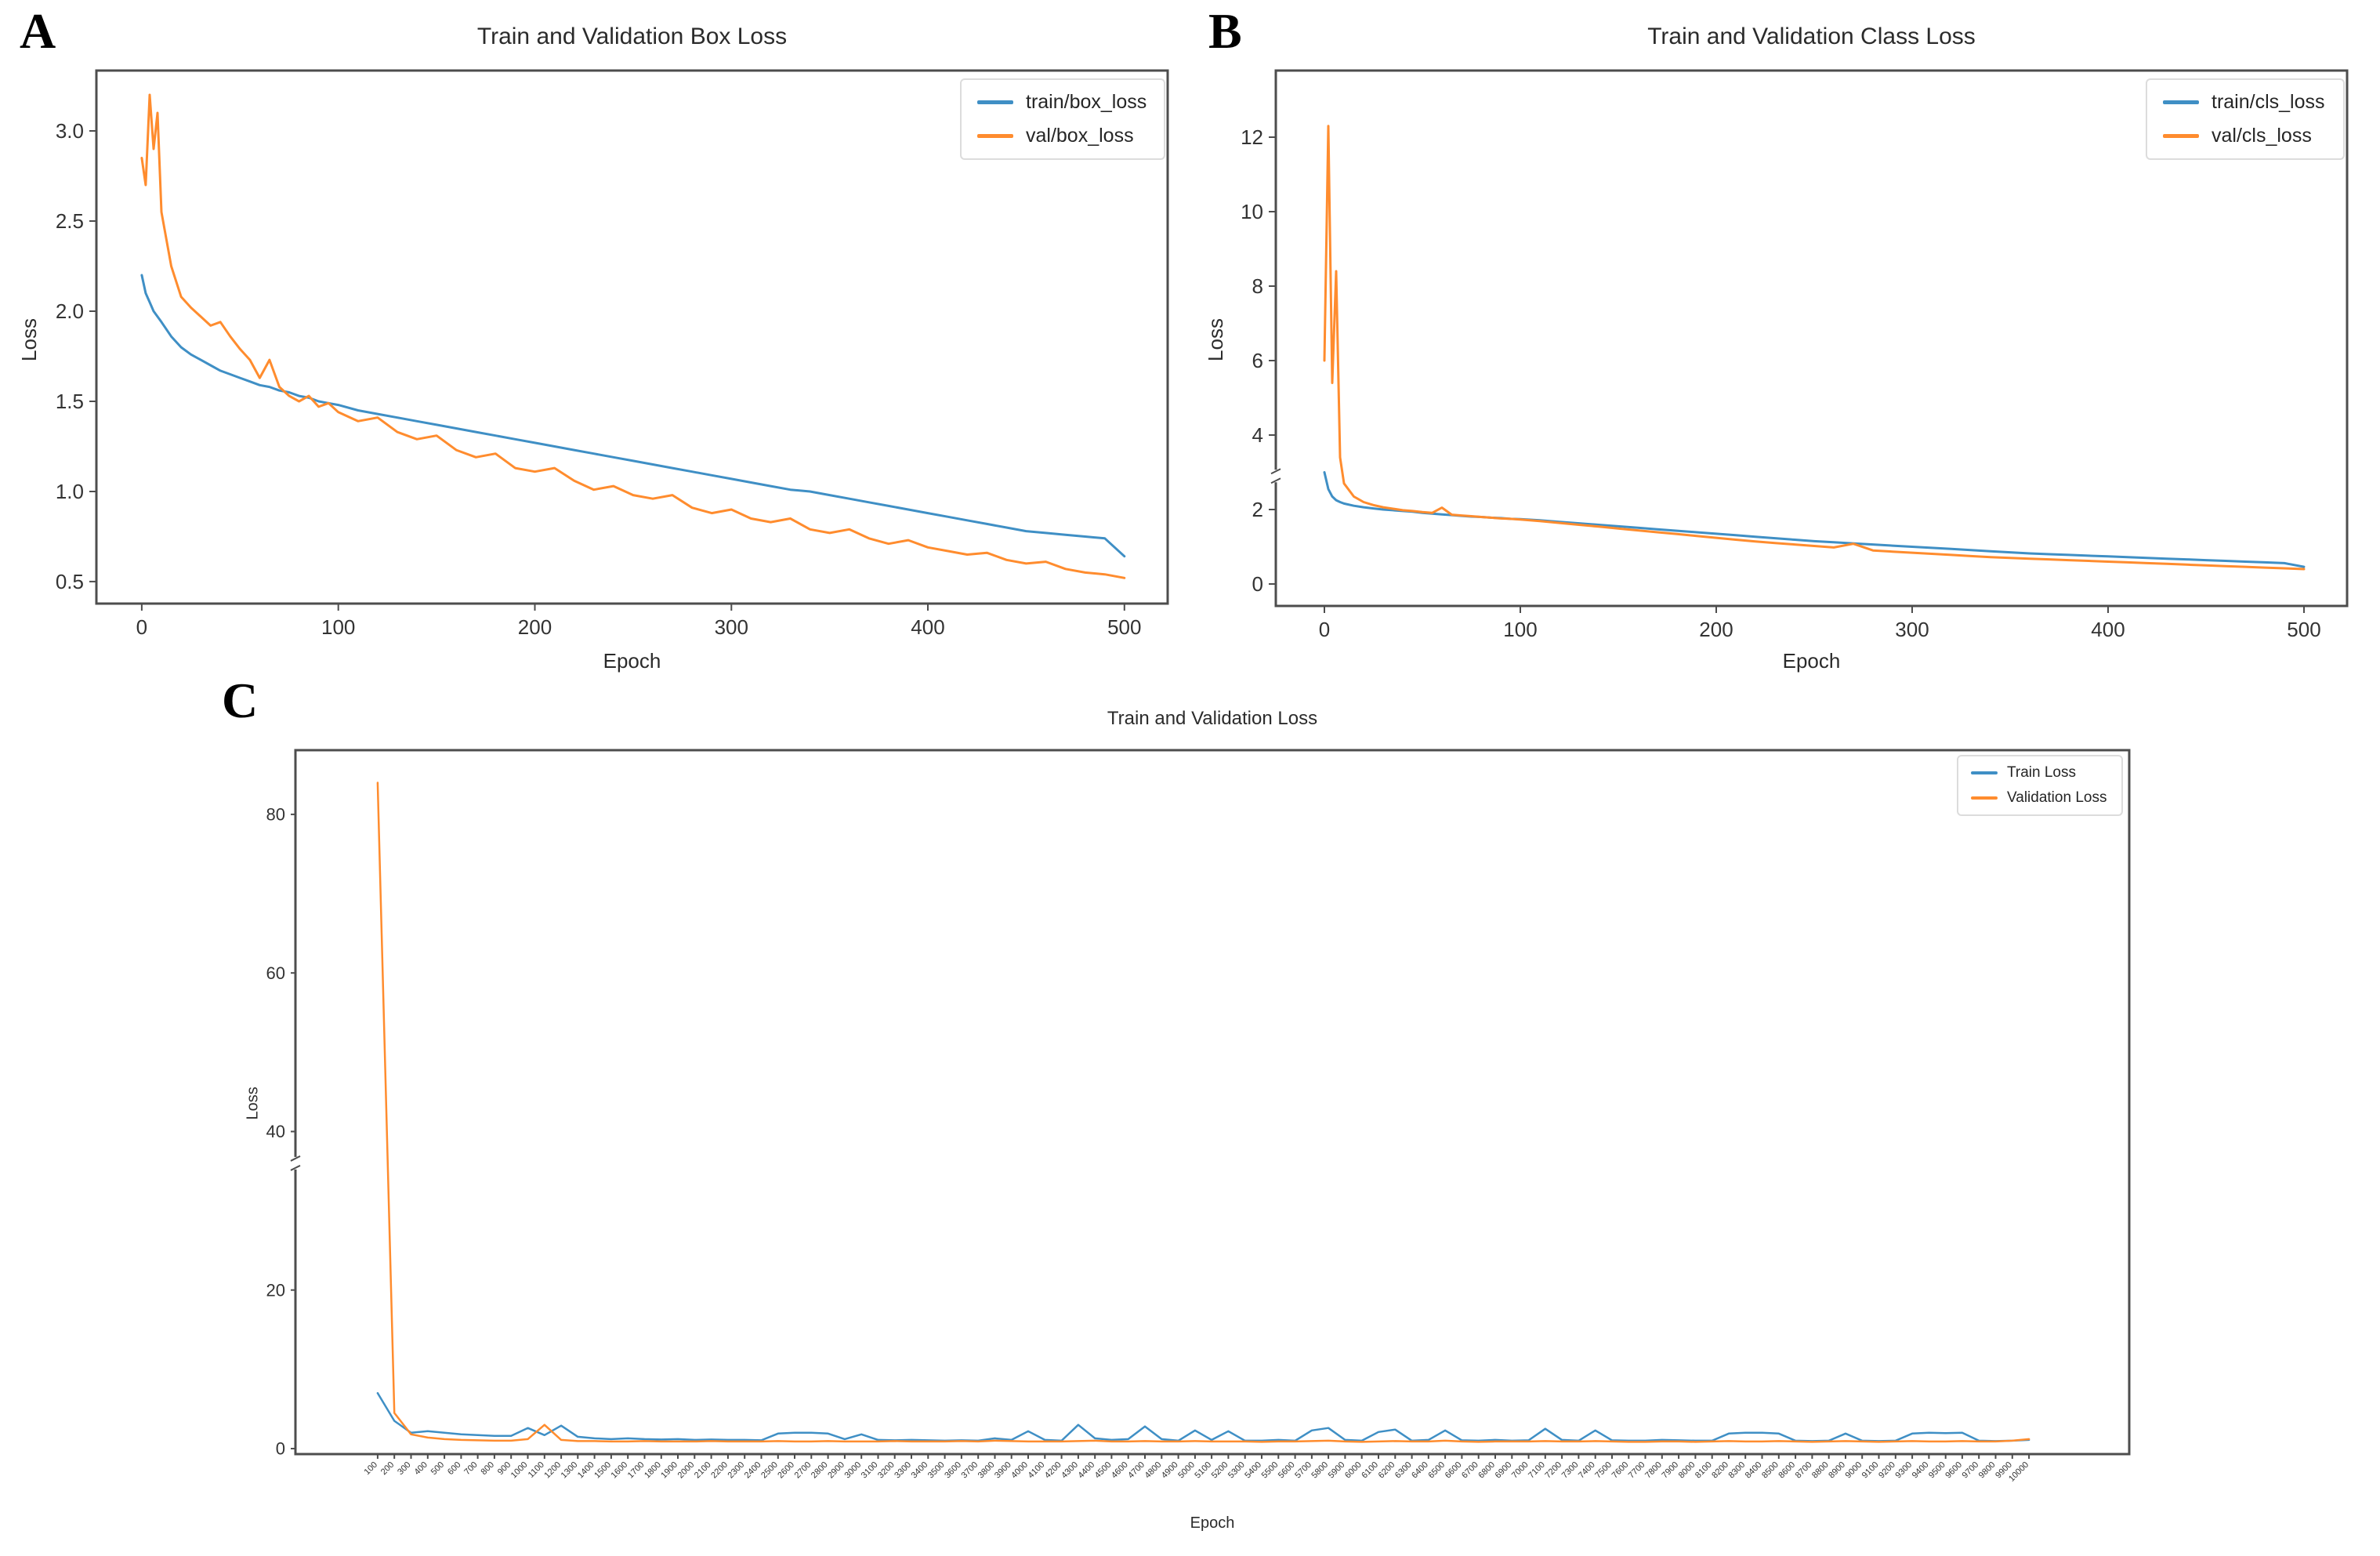  Describe the element at coordinates (1080, 136) in the screenshot. I see `legend-label: val/box_loss` at that location.